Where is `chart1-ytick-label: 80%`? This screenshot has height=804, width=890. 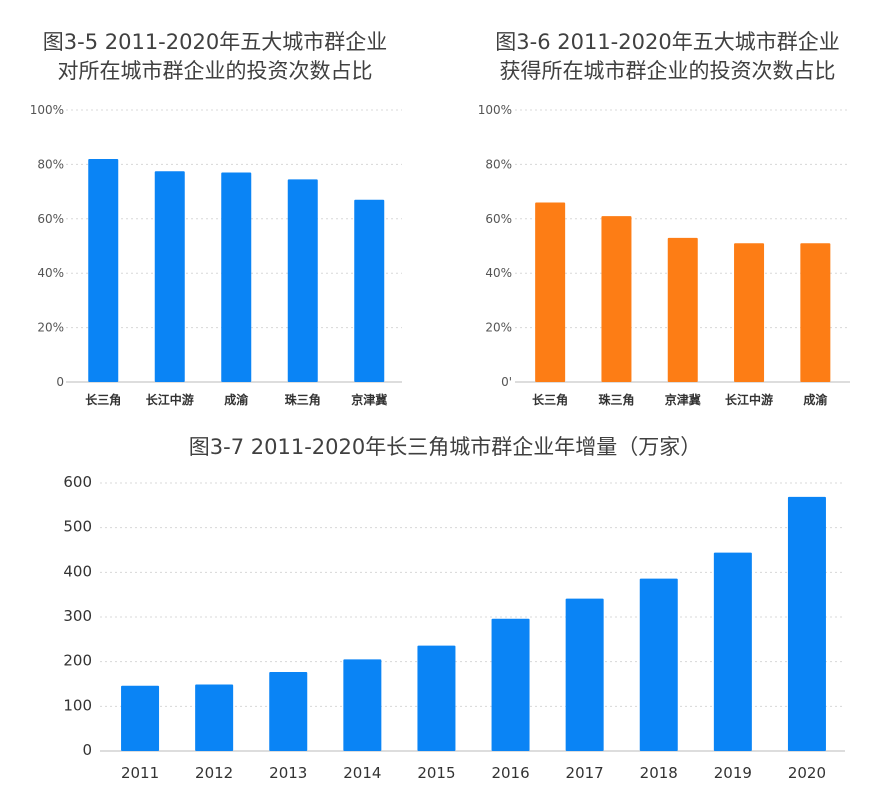 chart1-ytick-label: 80% is located at coordinates (50, 164).